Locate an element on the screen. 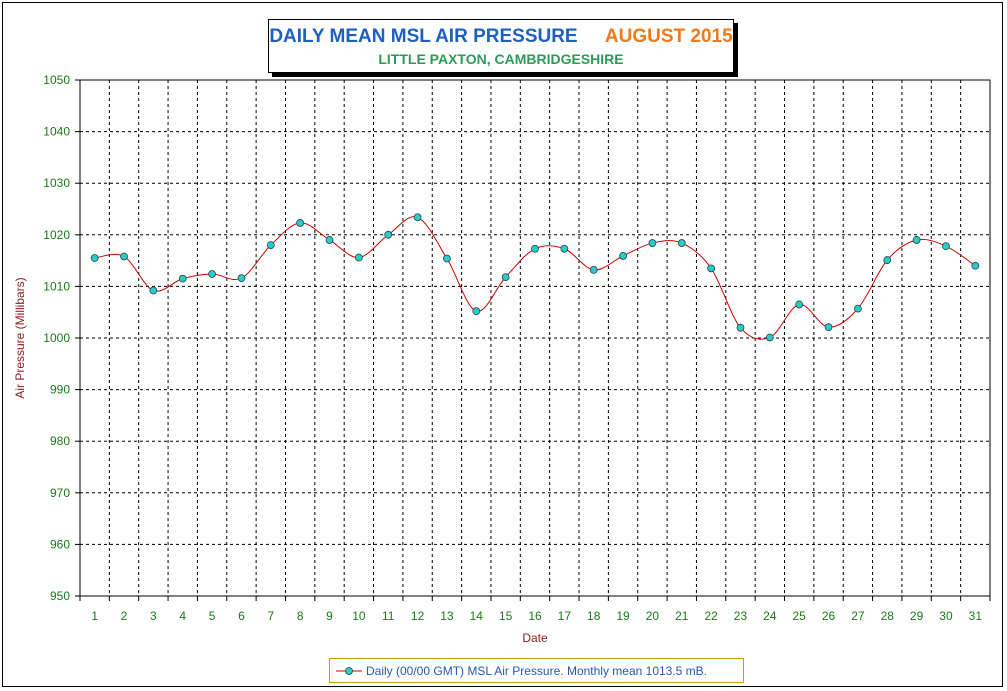 This screenshot has height=691, width=1007. x-tick-label: 27 is located at coordinates (858, 616).